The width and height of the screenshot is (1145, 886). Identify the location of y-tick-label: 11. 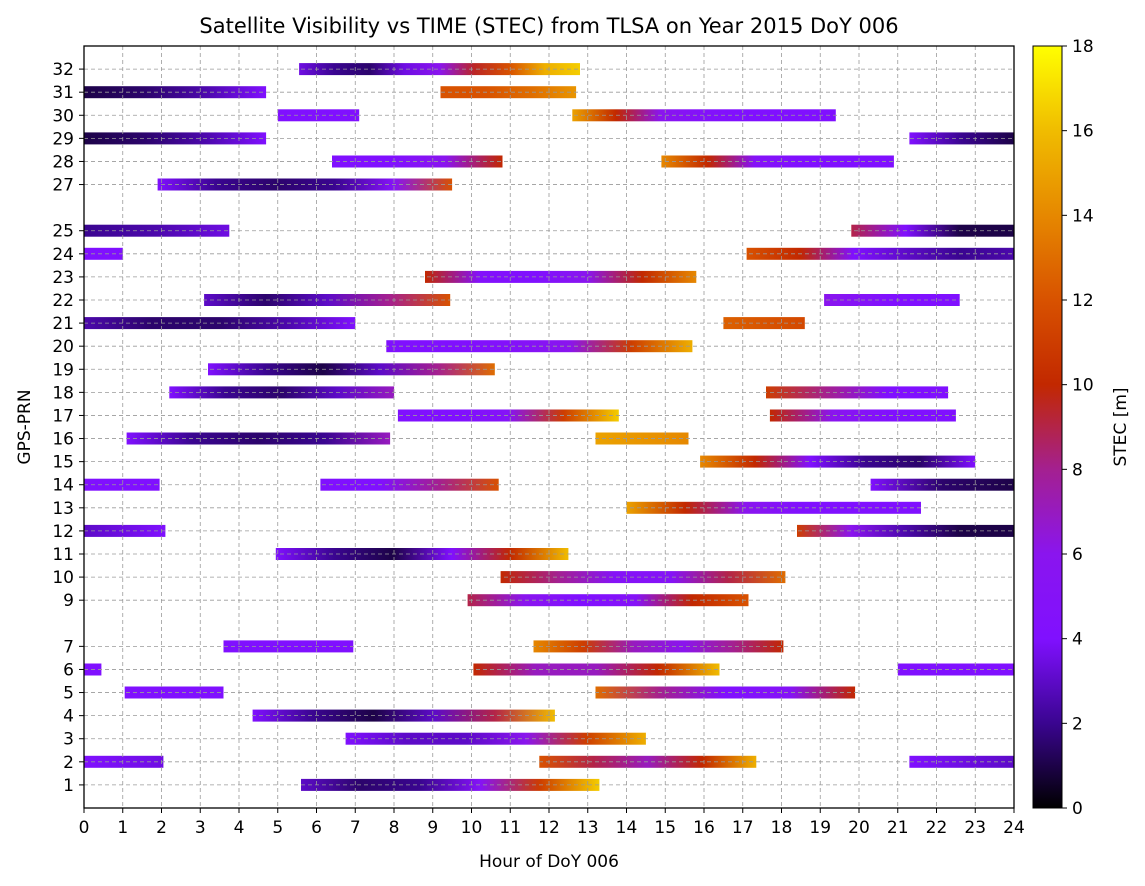
(63, 555).